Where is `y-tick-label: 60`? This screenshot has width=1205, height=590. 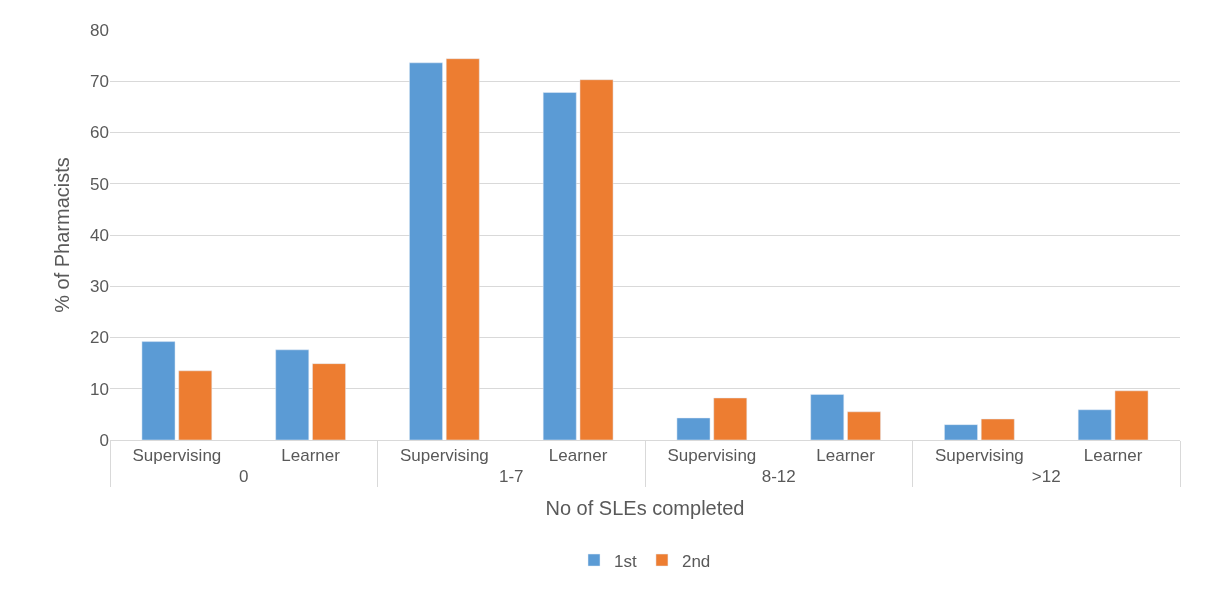 y-tick-label: 60 is located at coordinates (99, 133).